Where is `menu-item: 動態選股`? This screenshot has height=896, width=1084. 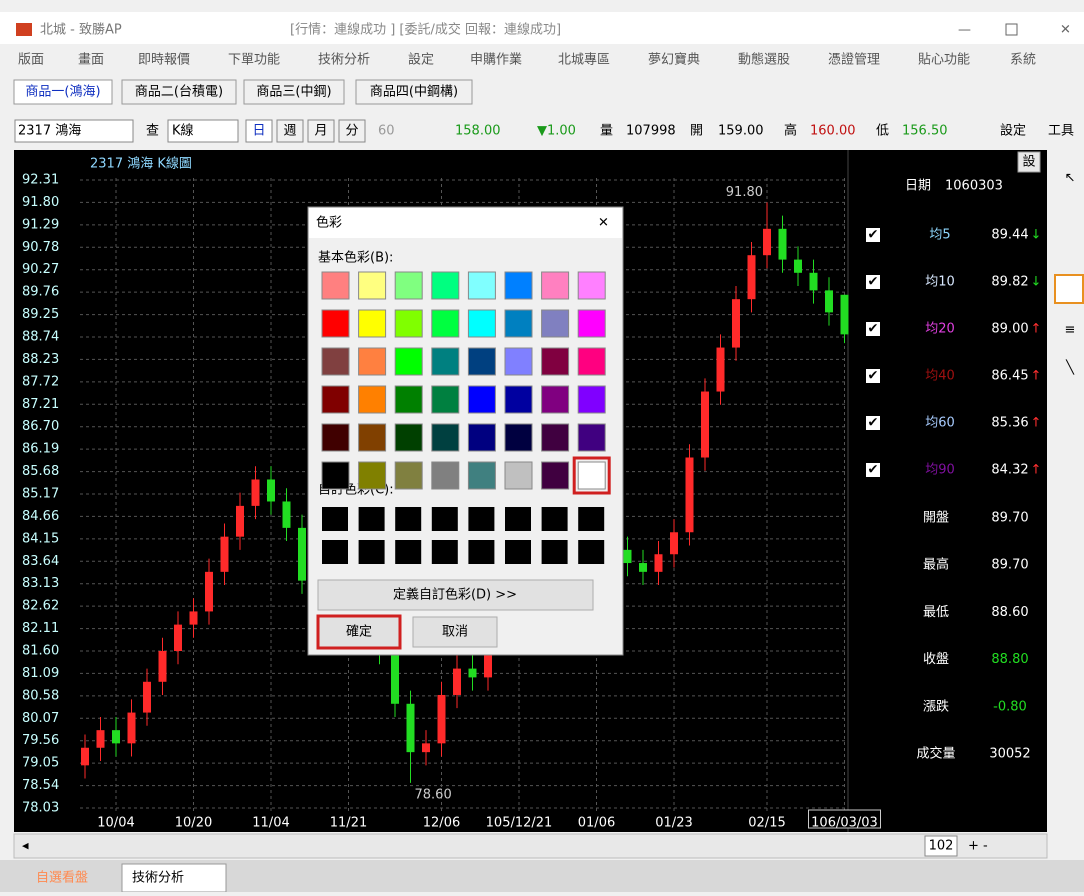
menu-item: 動態選股 is located at coordinates (764, 60).